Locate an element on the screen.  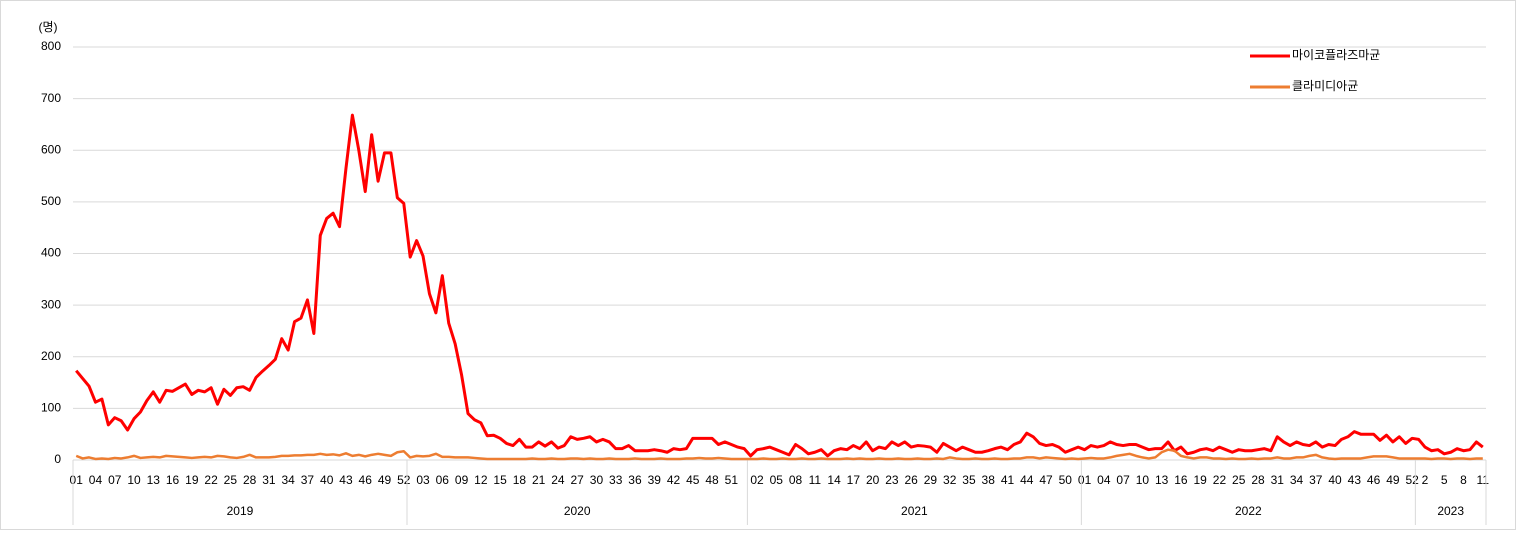
x-tick-label: 41 is located at coordinates (1008, 480).